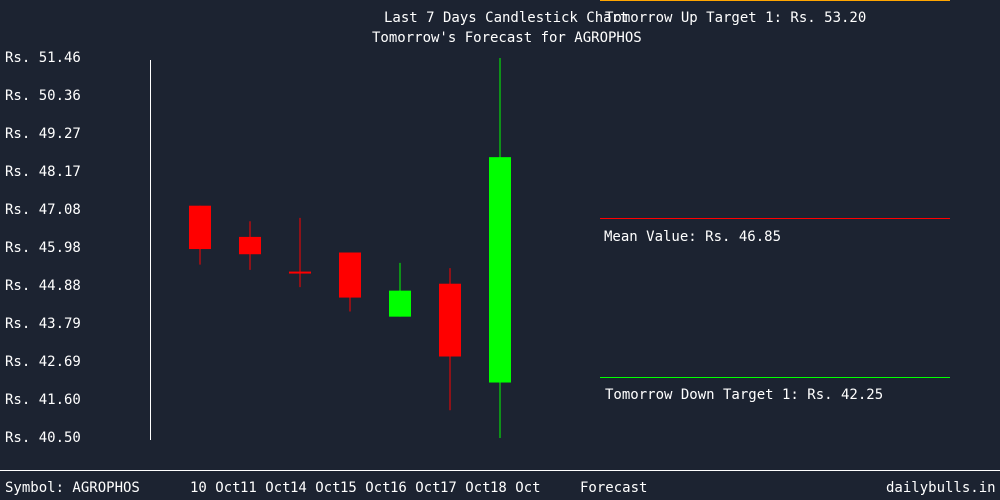  I want to click on x-tick-label: 15 Oct, so click(365, 488).